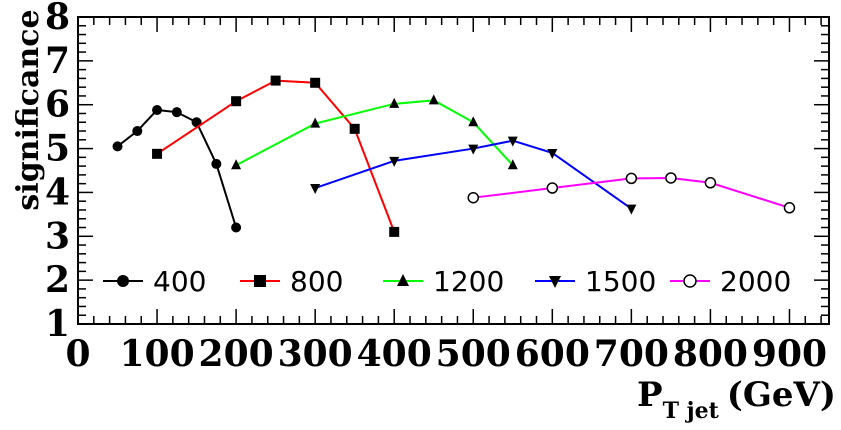 The height and width of the screenshot is (430, 841). What do you see at coordinates (77, 354) in the screenshot?
I see `x-tick-label: 0` at bounding box center [77, 354].